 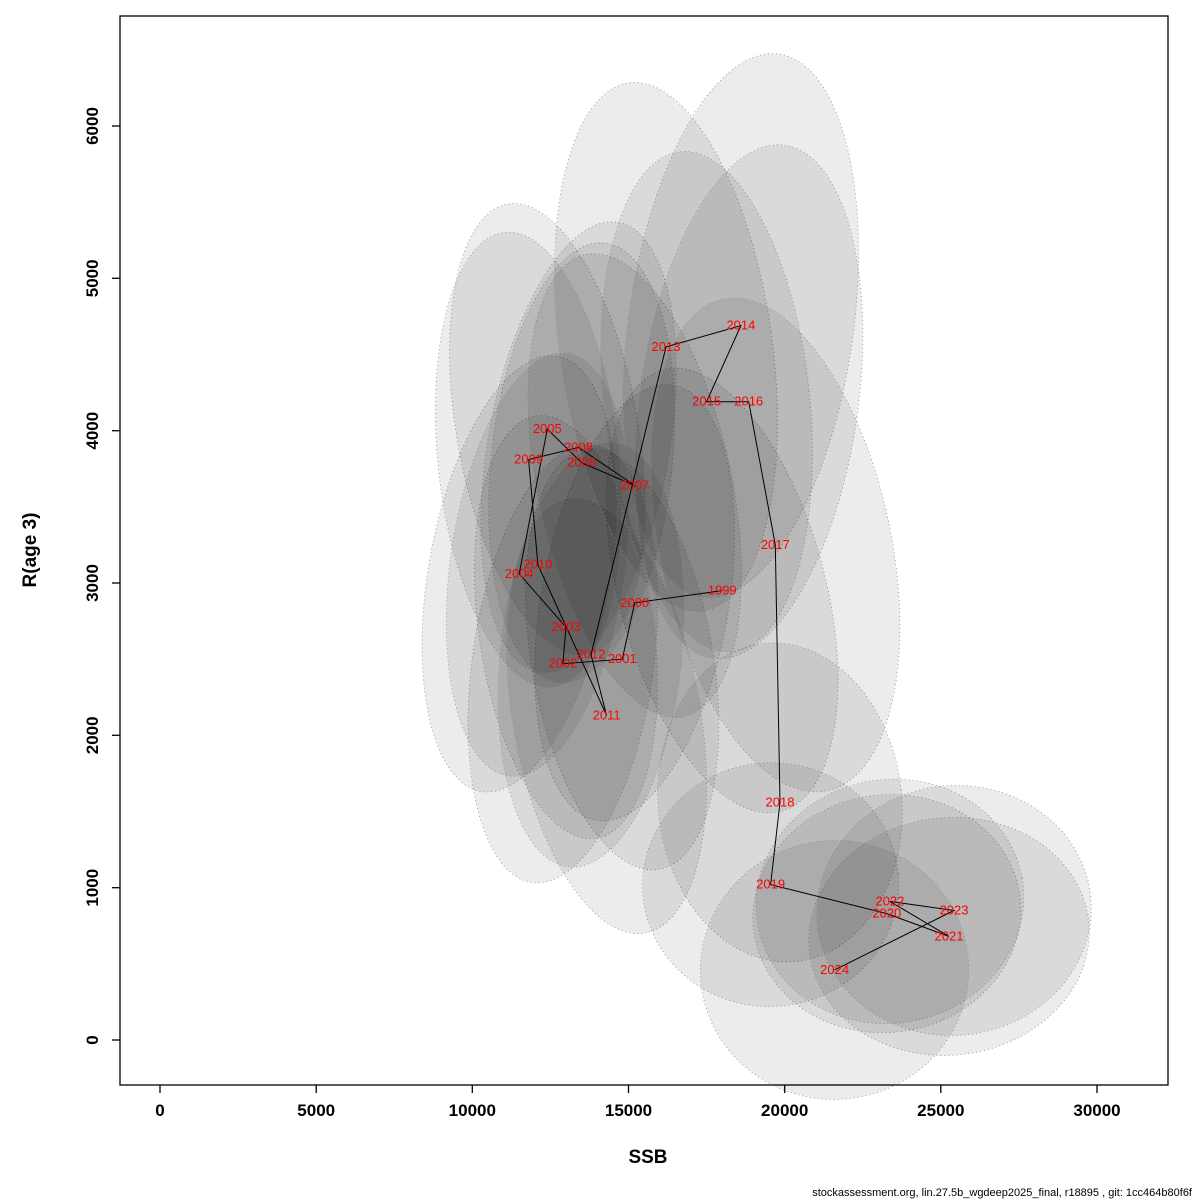 What do you see at coordinates (889, 900) in the screenshot?
I see `year-label-2022: 2022` at bounding box center [889, 900].